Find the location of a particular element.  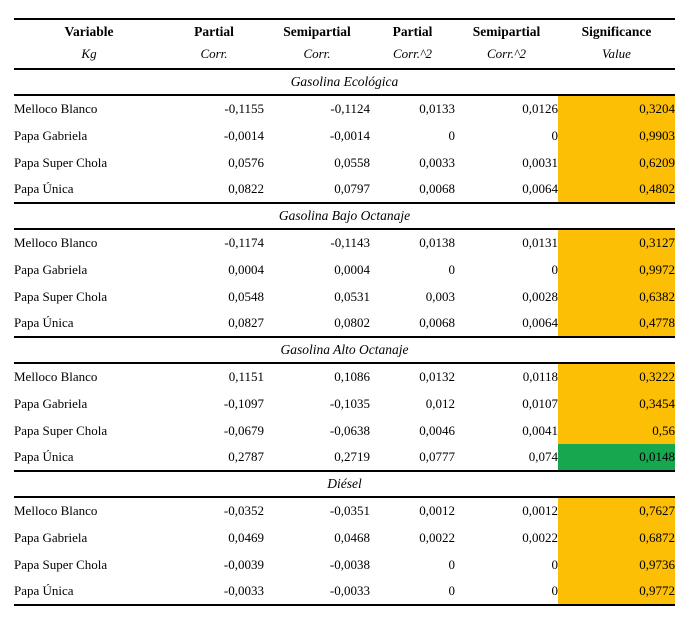

partial-corr-sq-cell: 0,0777 is located at coordinates (437, 456).